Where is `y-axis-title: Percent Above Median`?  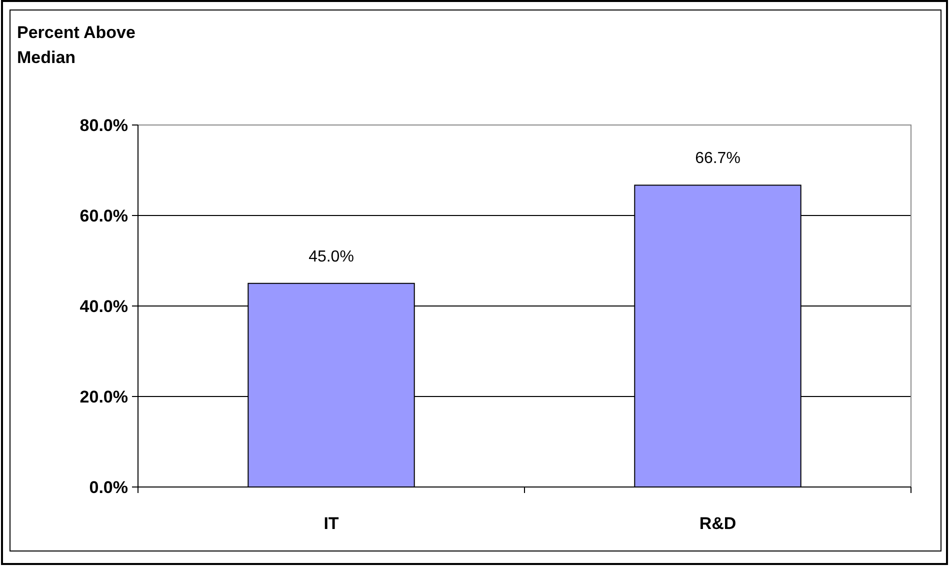
y-axis-title: Percent Above Median is located at coordinates (76, 45).